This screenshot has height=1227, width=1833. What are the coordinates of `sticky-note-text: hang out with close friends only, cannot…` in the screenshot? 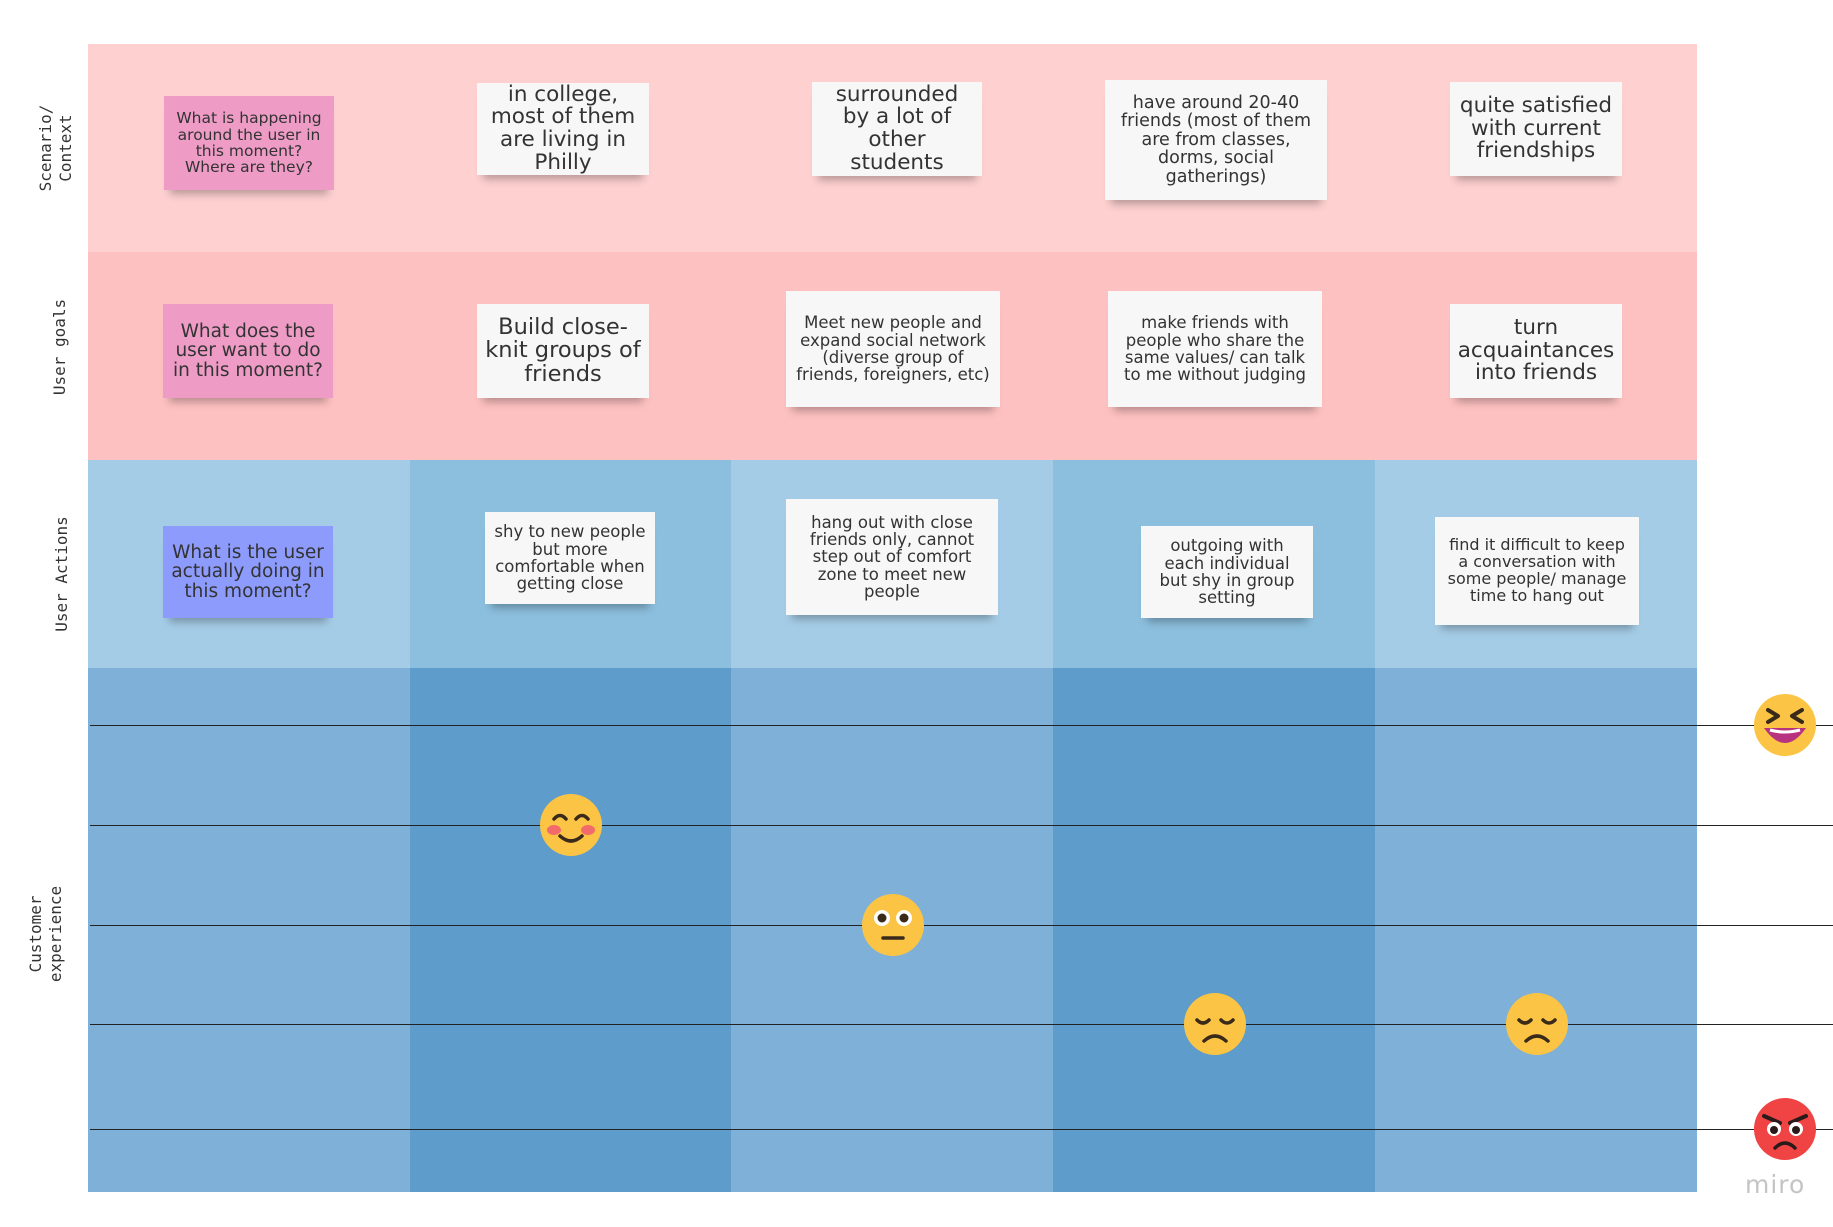 It's located at (892, 556).